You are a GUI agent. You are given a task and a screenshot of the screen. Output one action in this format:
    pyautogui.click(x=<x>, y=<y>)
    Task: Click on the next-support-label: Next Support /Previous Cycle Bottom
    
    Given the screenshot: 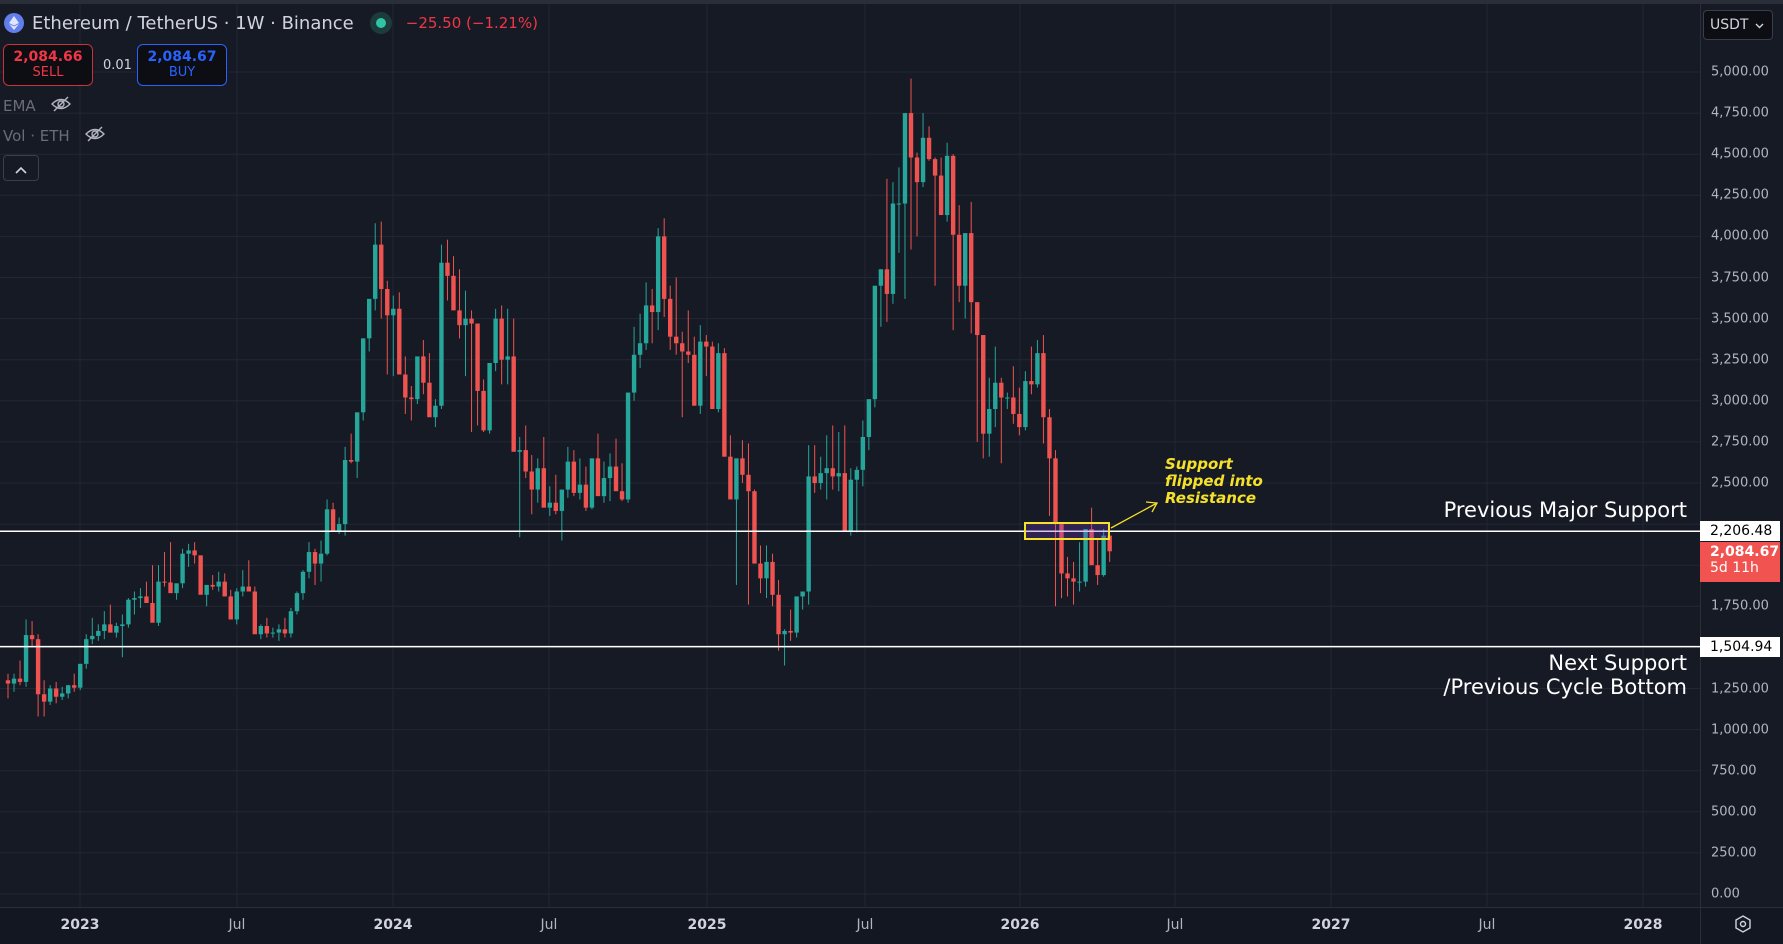 What is the action you would take?
    pyautogui.click(x=1565, y=675)
    